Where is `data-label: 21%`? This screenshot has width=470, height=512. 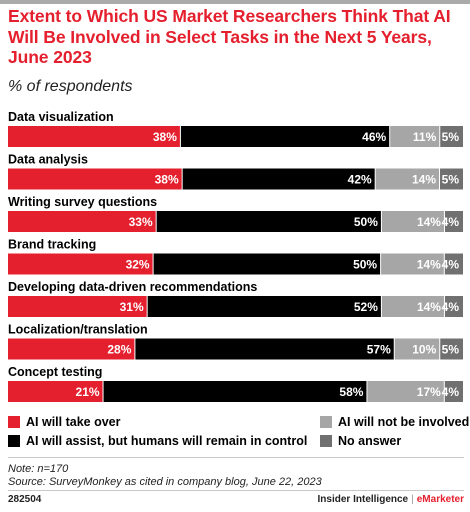 data-label: 21% is located at coordinates (88, 392).